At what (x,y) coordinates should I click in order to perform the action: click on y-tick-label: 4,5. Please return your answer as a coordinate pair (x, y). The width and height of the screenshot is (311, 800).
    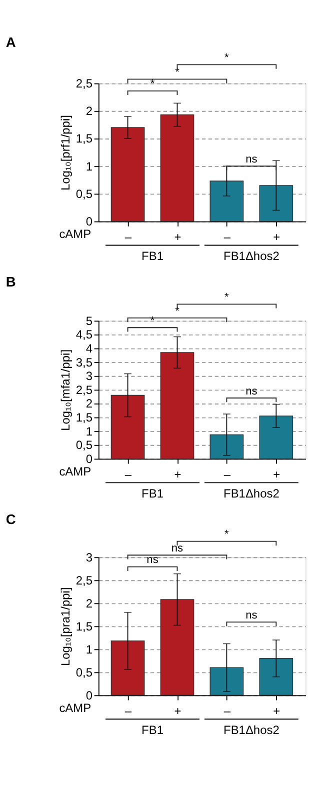
    Looking at the image, I should click on (84, 335).